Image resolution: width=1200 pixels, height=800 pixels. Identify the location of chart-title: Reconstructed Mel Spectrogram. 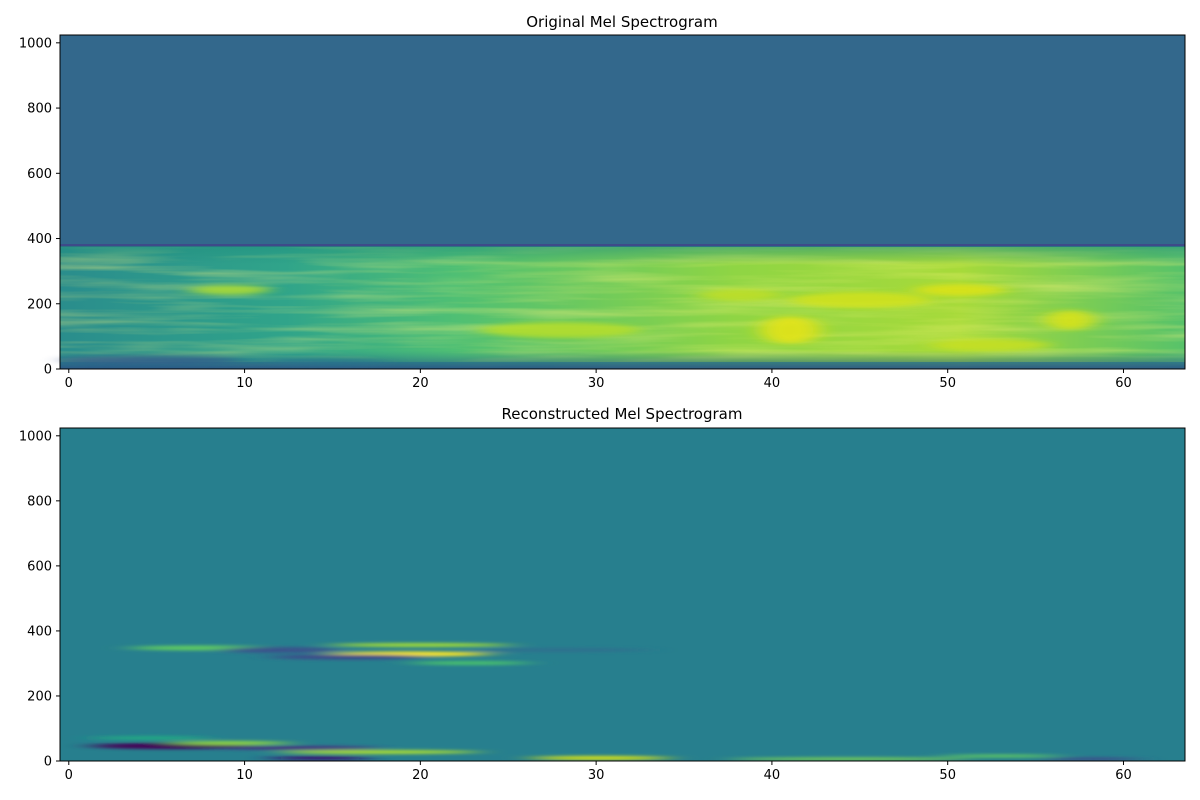
(622, 414).